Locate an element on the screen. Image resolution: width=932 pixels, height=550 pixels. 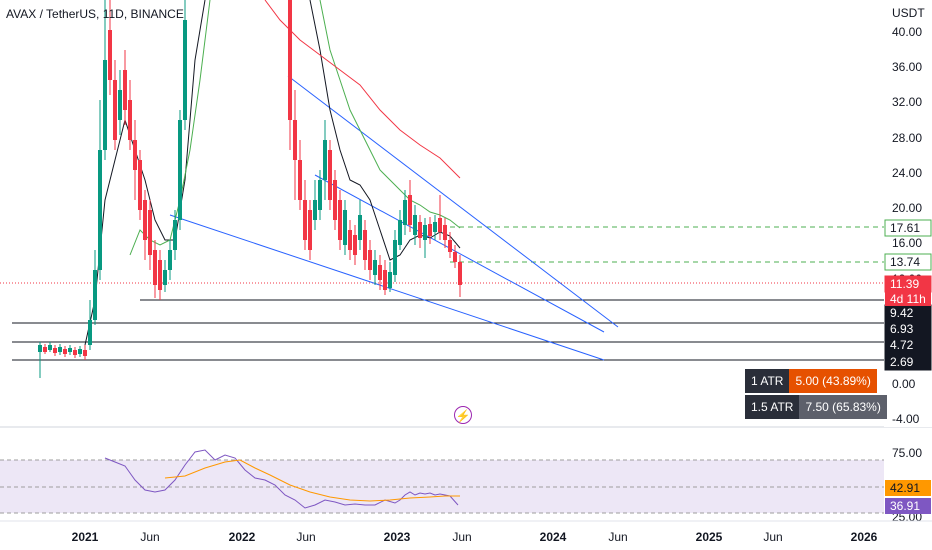
price-tag-label: 6.93 is located at coordinates (902, 329).